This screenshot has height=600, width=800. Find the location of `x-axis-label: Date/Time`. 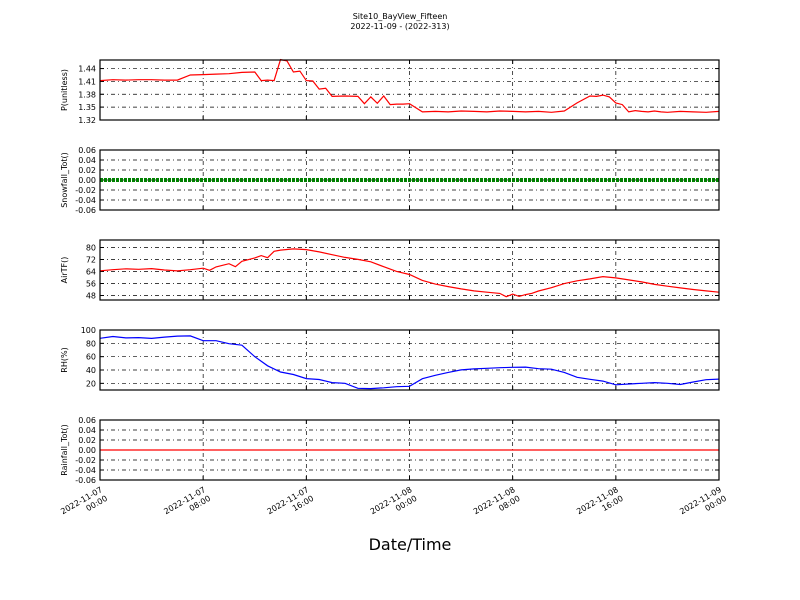

x-axis-label: Date/Time is located at coordinates (410, 544).